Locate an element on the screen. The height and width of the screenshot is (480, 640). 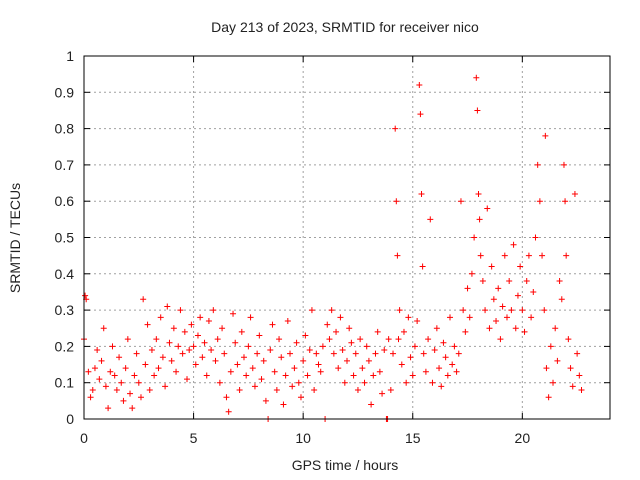
y-tick-label: 0.1 is located at coordinates (65, 383).